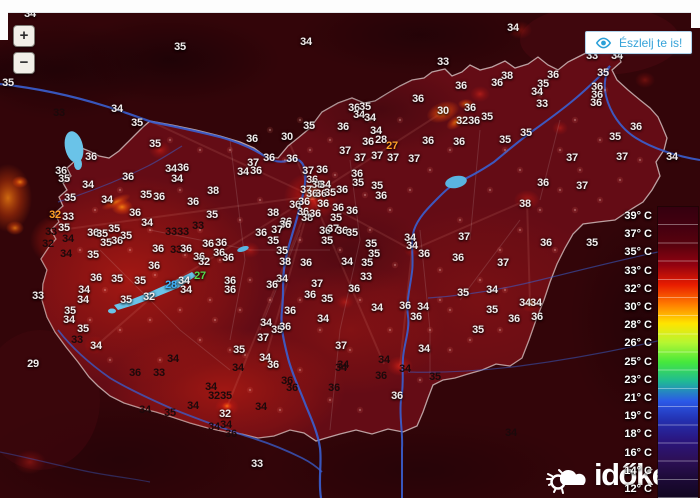 This screenshot has height=498, width=700. Describe the element at coordinates (350, 6) in the screenshot. I see `page-top-strip` at that location.